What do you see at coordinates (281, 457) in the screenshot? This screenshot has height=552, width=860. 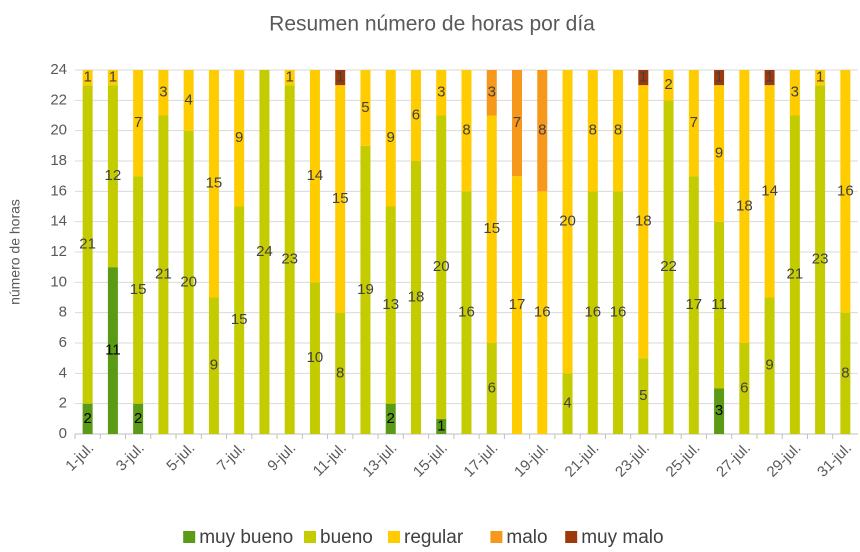 I see `x-tick-label: 9-jul.` at bounding box center [281, 457].